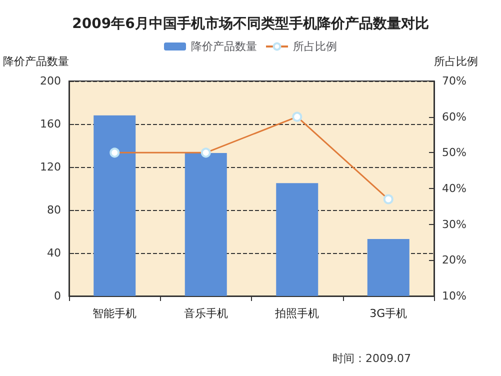  What do you see at coordinates (454, 81) in the screenshot?
I see `y2-tick-label: 70%` at bounding box center [454, 81].